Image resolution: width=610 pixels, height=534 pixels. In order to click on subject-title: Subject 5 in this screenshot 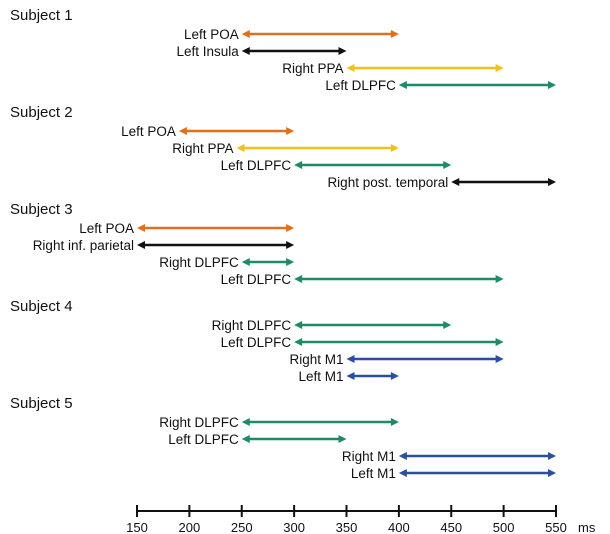, I will do `click(41, 403)`.